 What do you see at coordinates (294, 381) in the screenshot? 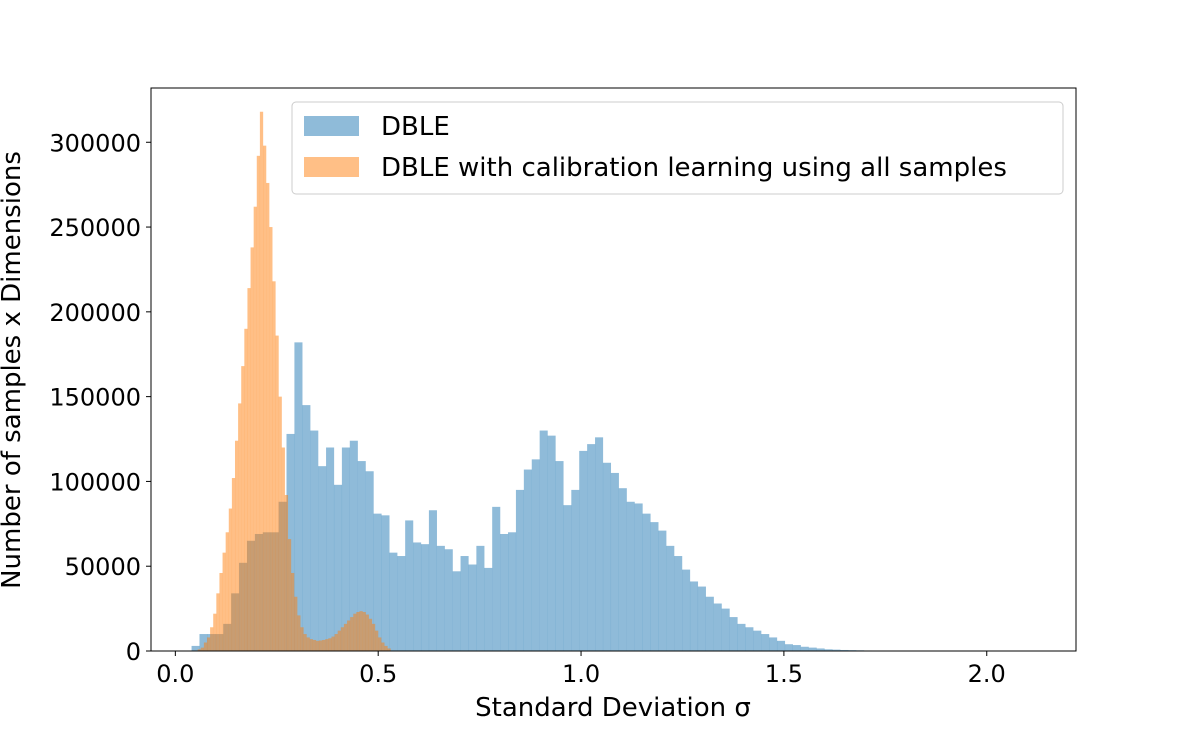
I see `calibrated-series-bars` at bounding box center [294, 381].